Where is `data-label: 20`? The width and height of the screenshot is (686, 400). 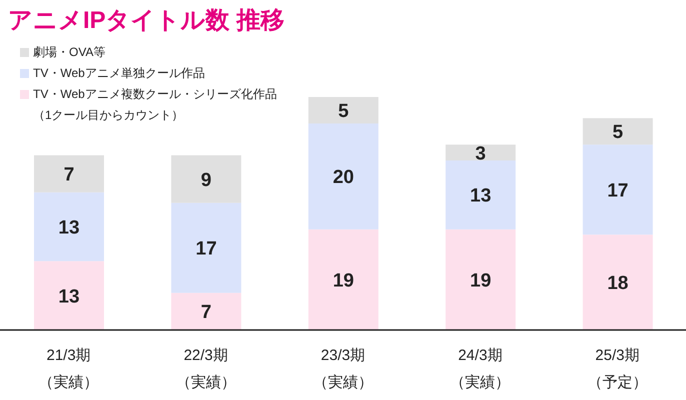 data-label: 20 is located at coordinates (343, 177).